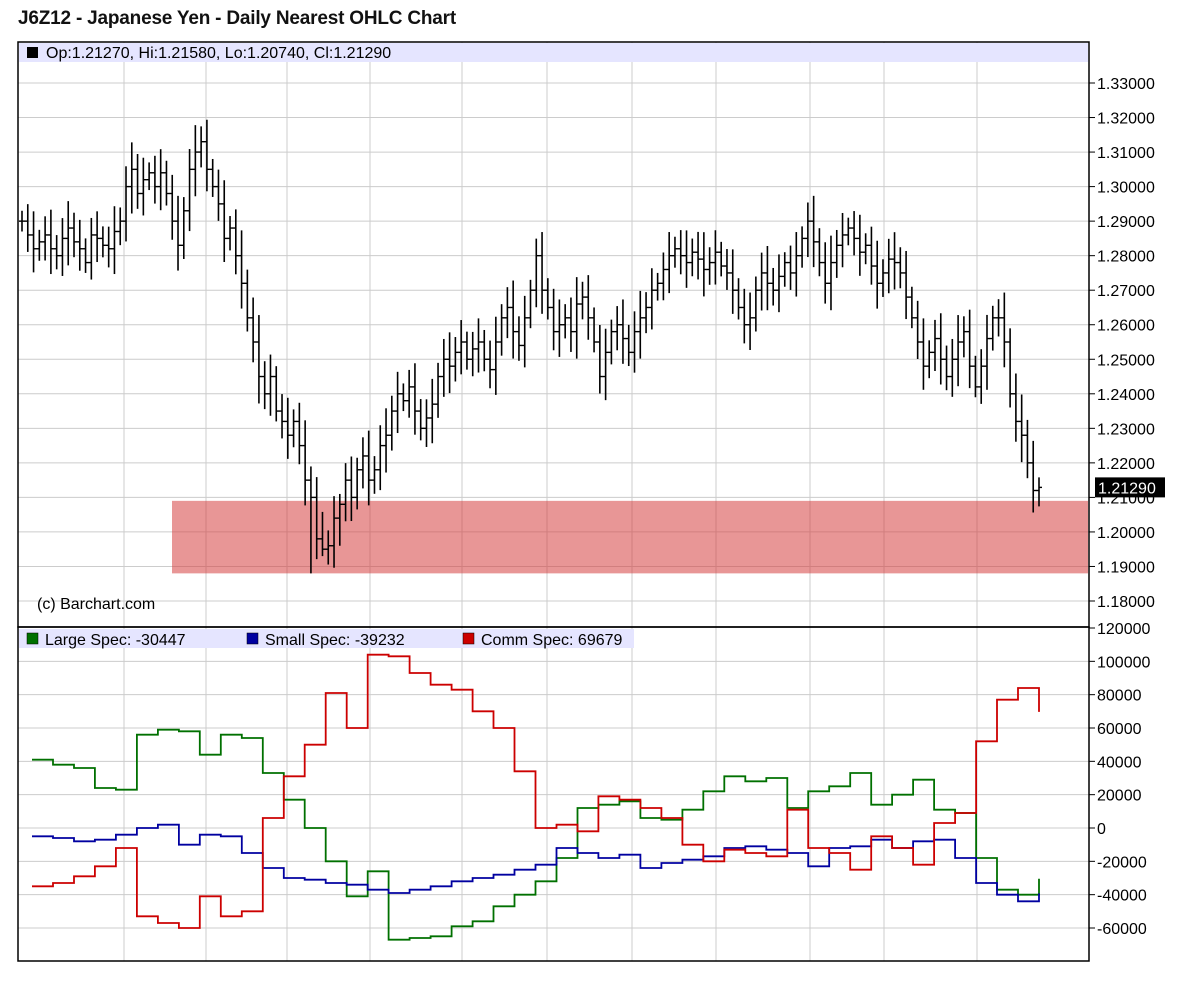 The width and height of the screenshot is (1190, 988). What do you see at coordinates (1127, 488) in the screenshot?
I see `last-price-label: 1.21290` at bounding box center [1127, 488].